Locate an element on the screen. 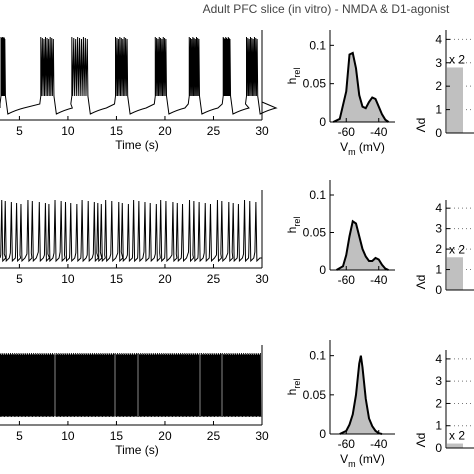 The image size is (474, 474). hist-2-ytick-label: 0.1 is located at coordinates (317, 195).